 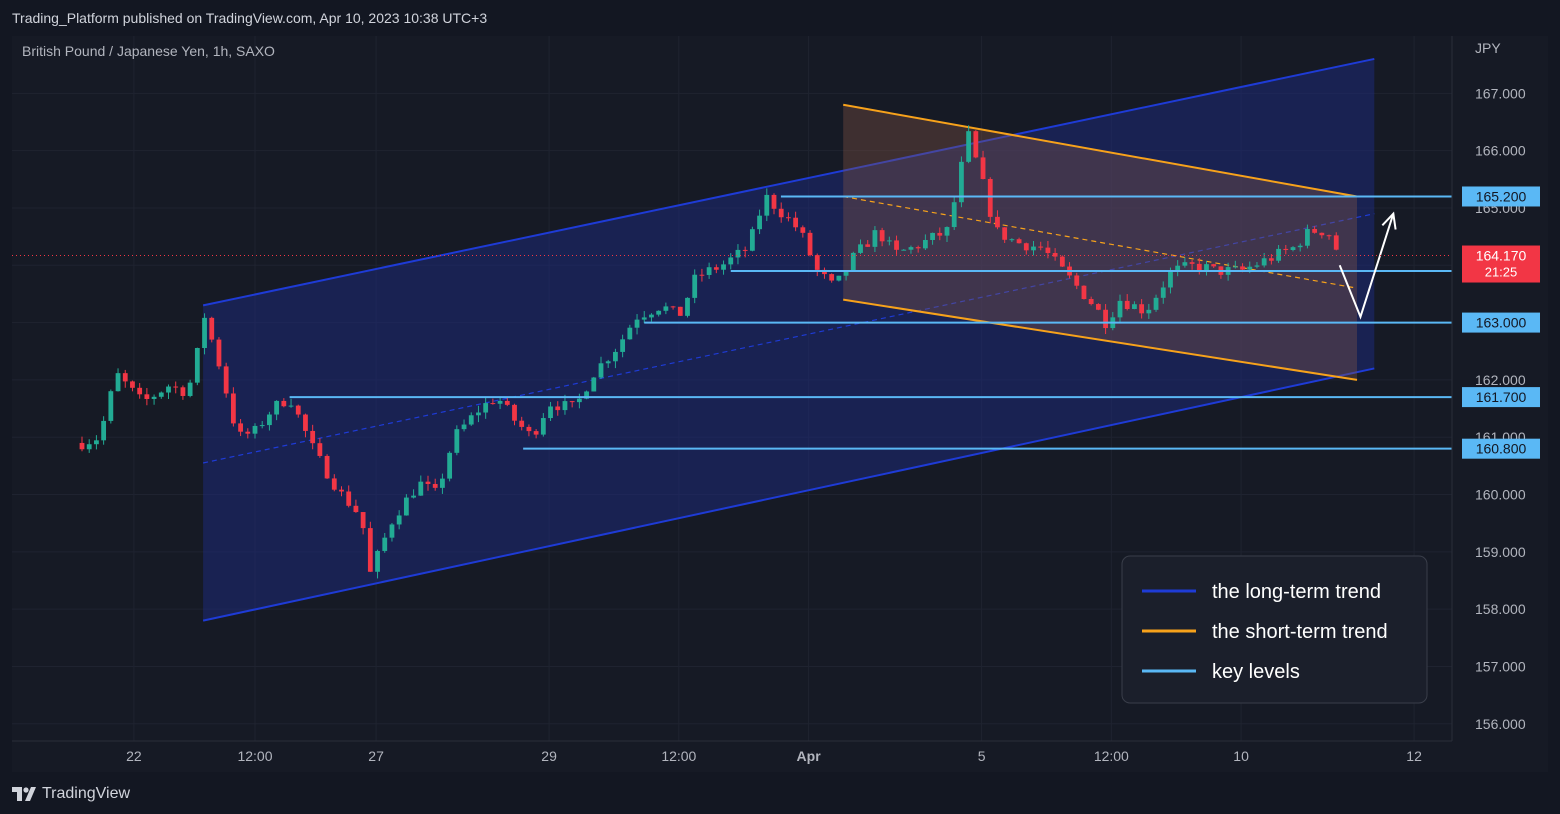 I want to click on x-tick-label: Apr, so click(x=809, y=756).